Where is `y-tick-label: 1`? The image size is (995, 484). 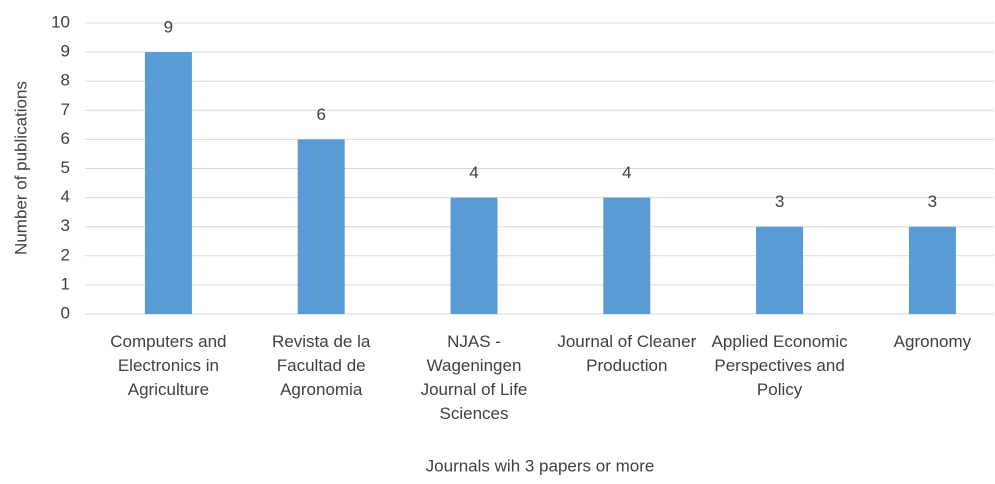 y-tick-label: 1 is located at coordinates (65, 283).